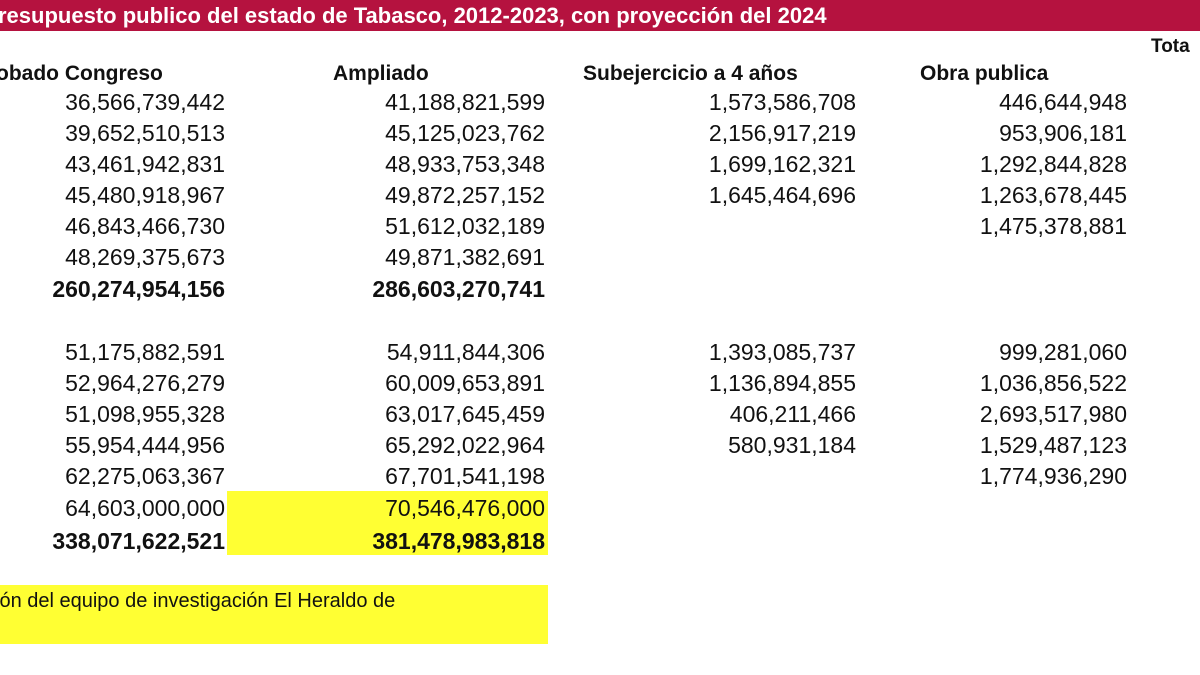  I want to click on highlight-ampliado-2024, so click(387, 523).